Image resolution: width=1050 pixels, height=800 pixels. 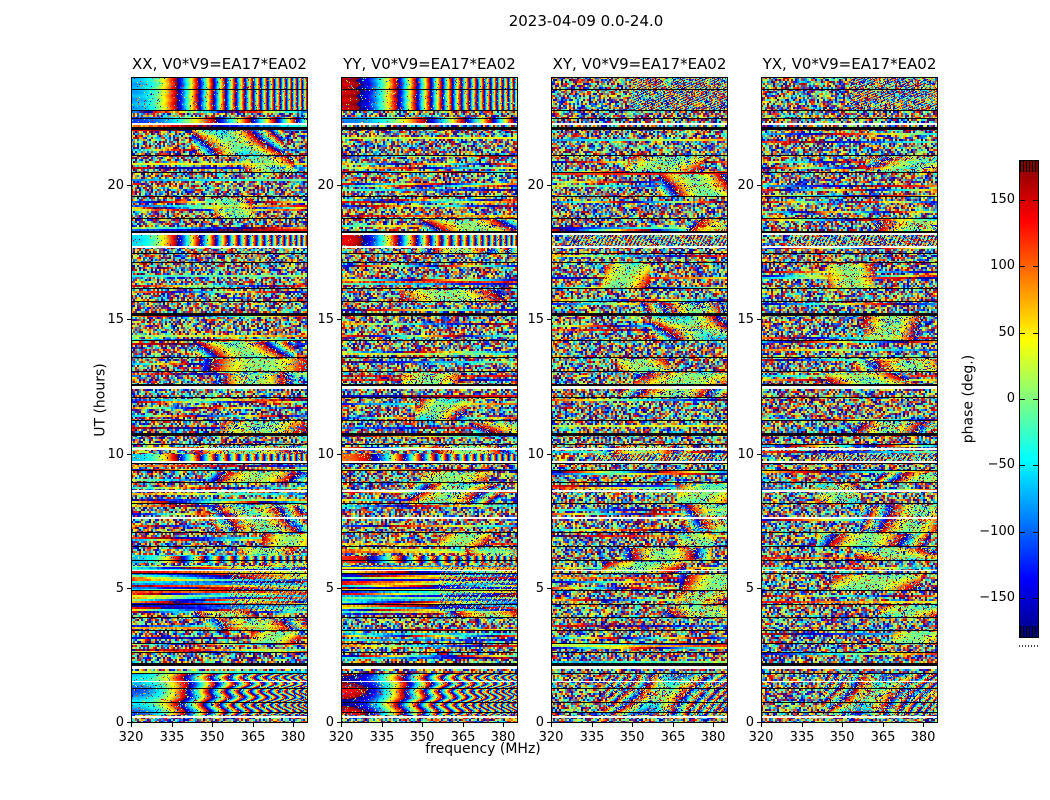 What do you see at coordinates (586, 21) in the screenshot?
I see `figure-suptitle: 2023-04-09 0.0-24.0` at bounding box center [586, 21].